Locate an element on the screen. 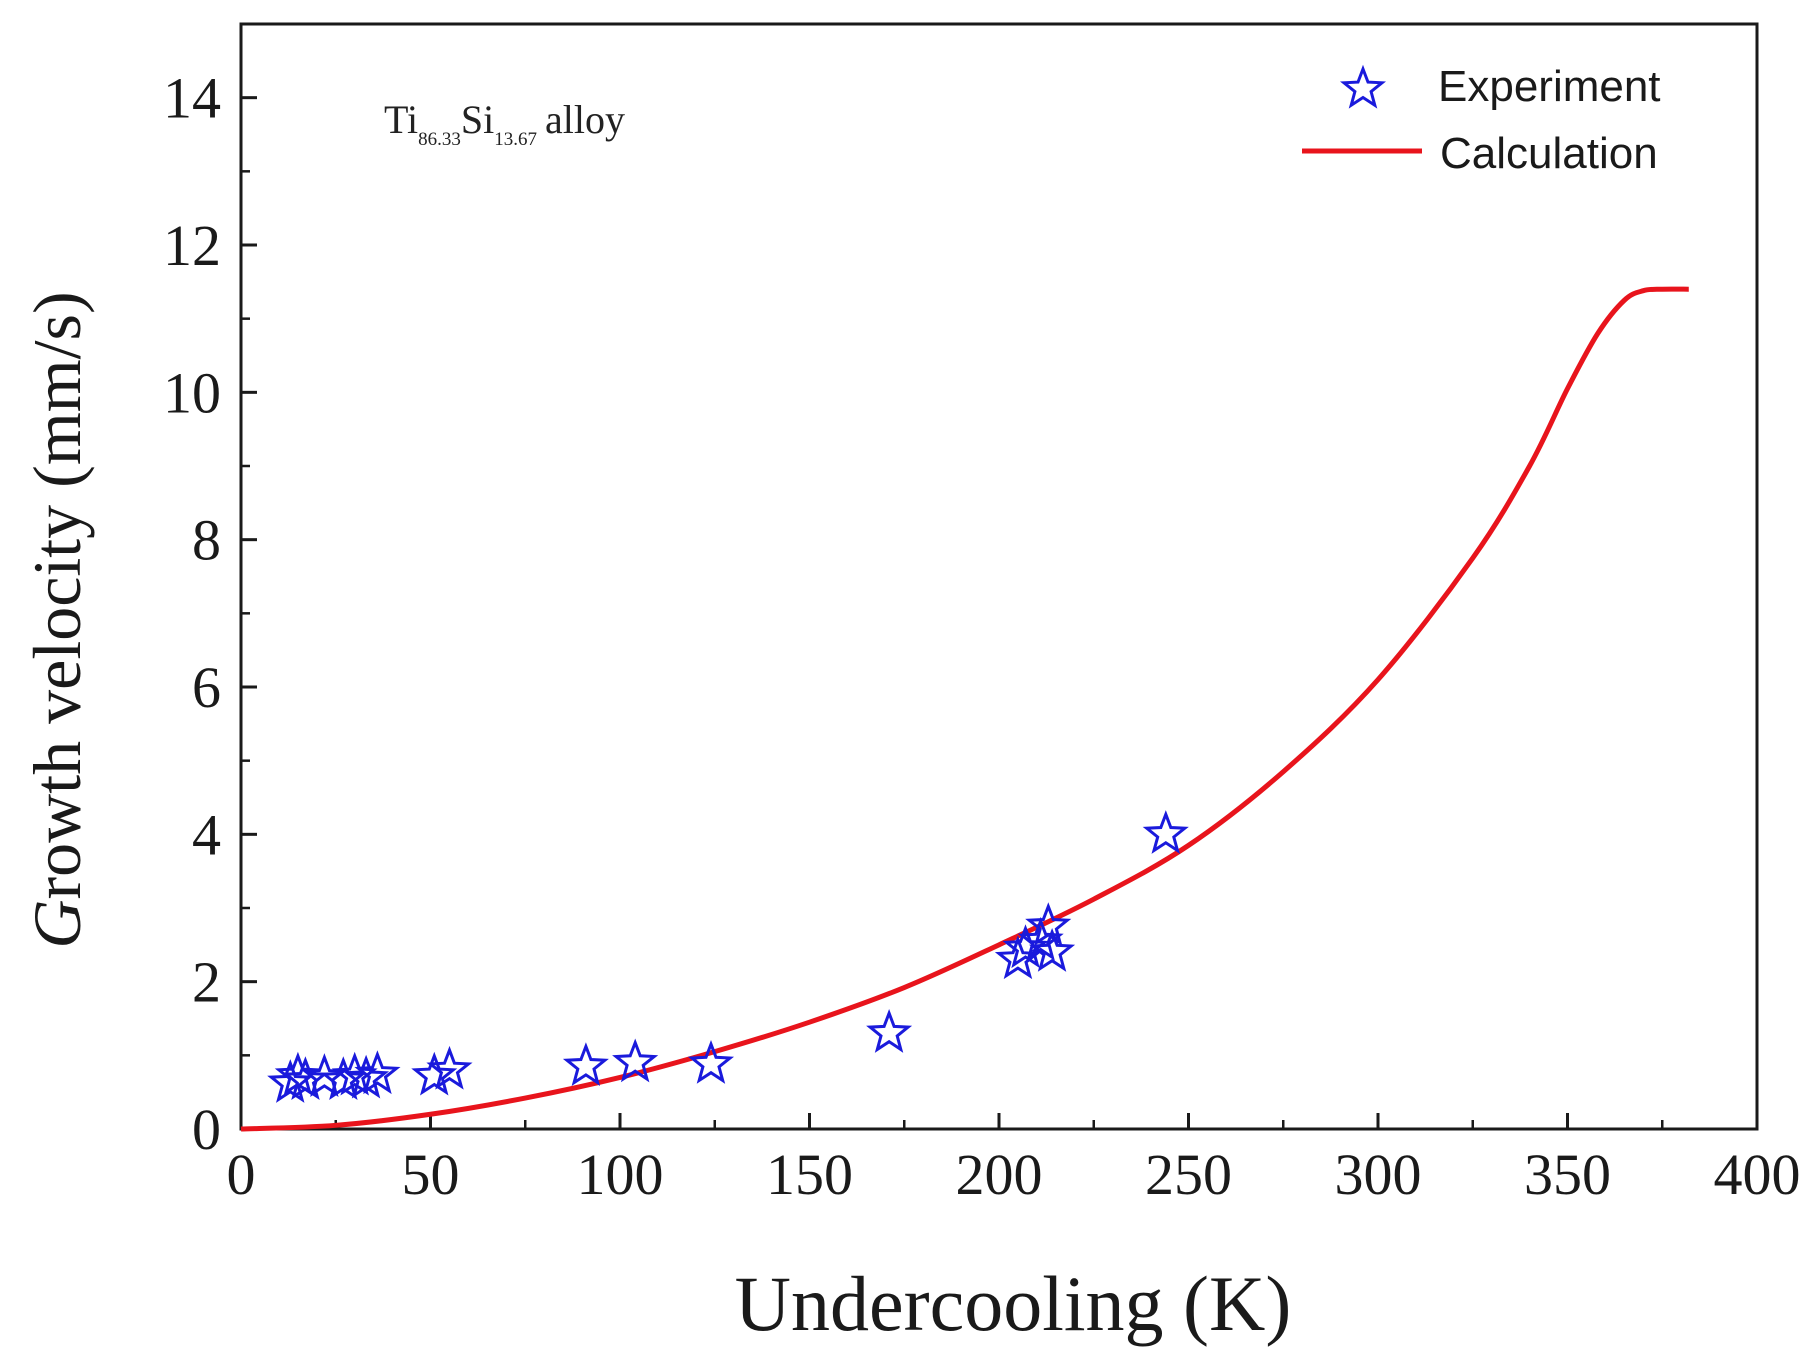 This screenshot has height=1353, width=1817. alloy-annotation: Ti86.33Si13.67 alloy is located at coordinates (504, 123).